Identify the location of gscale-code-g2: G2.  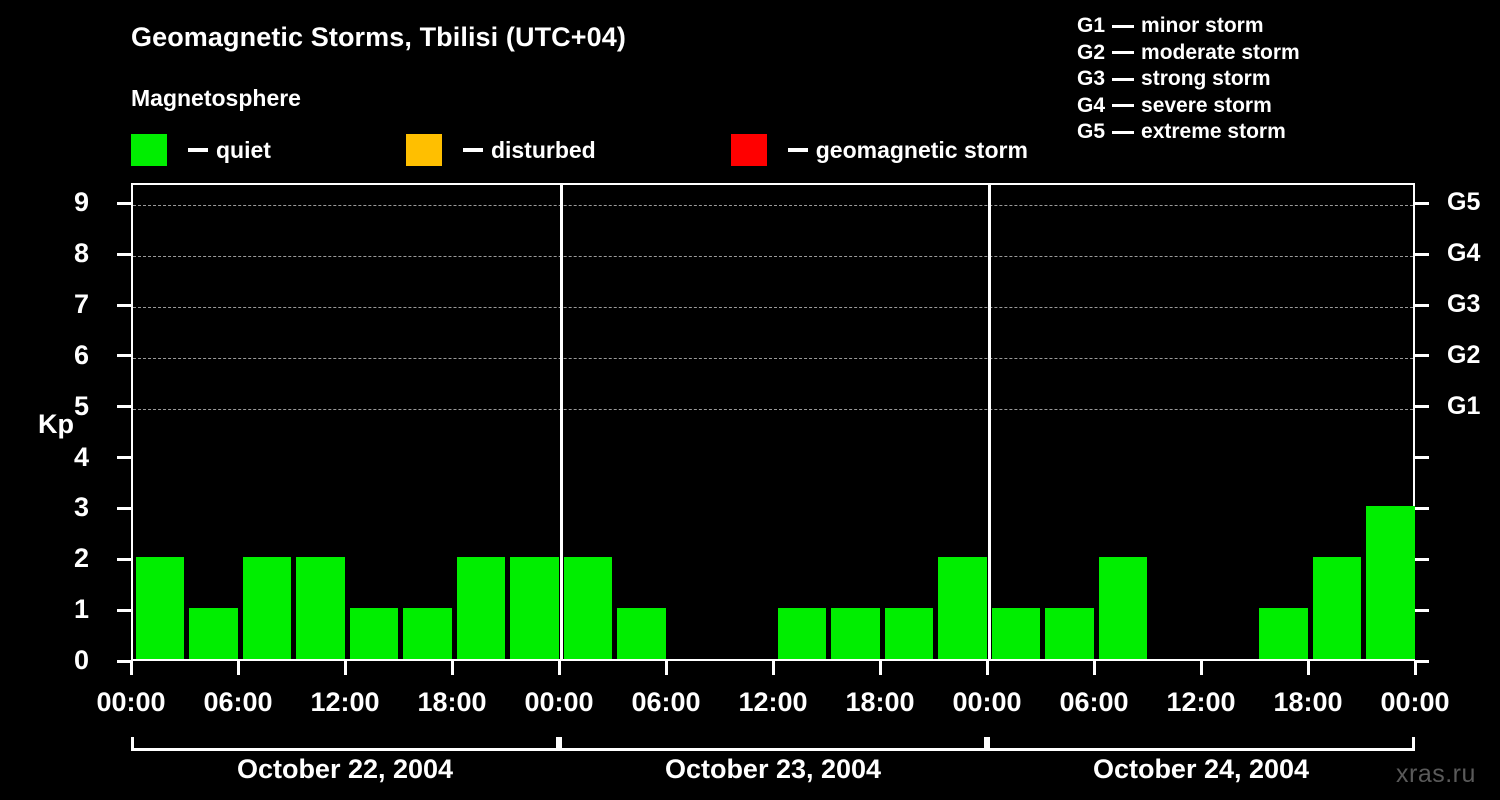
(1091, 52).